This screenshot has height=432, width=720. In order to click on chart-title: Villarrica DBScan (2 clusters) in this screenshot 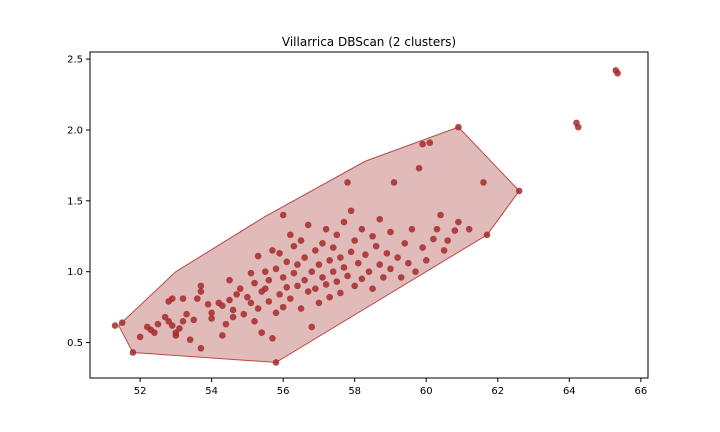, I will do `click(369, 42)`.